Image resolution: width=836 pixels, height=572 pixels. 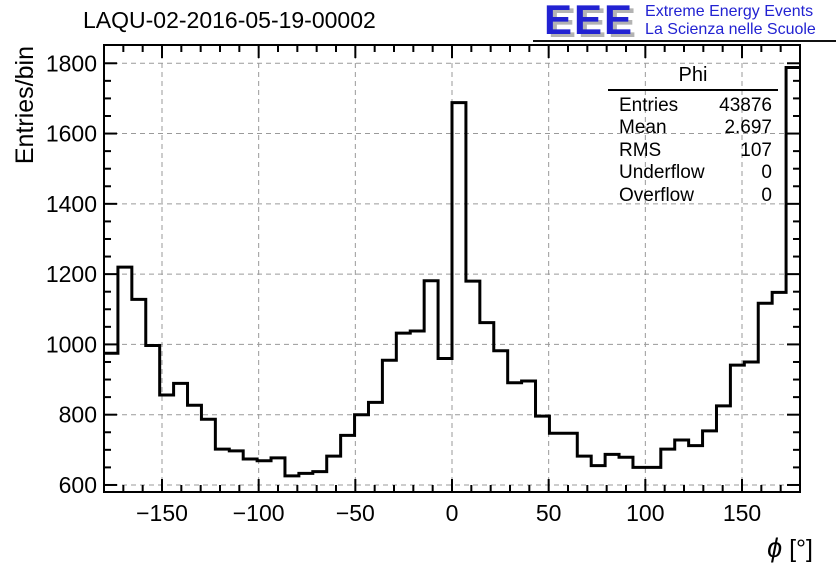 What do you see at coordinates (649, 105) in the screenshot?
I see `stat-label: Entries` at bounding box center [649, 105].